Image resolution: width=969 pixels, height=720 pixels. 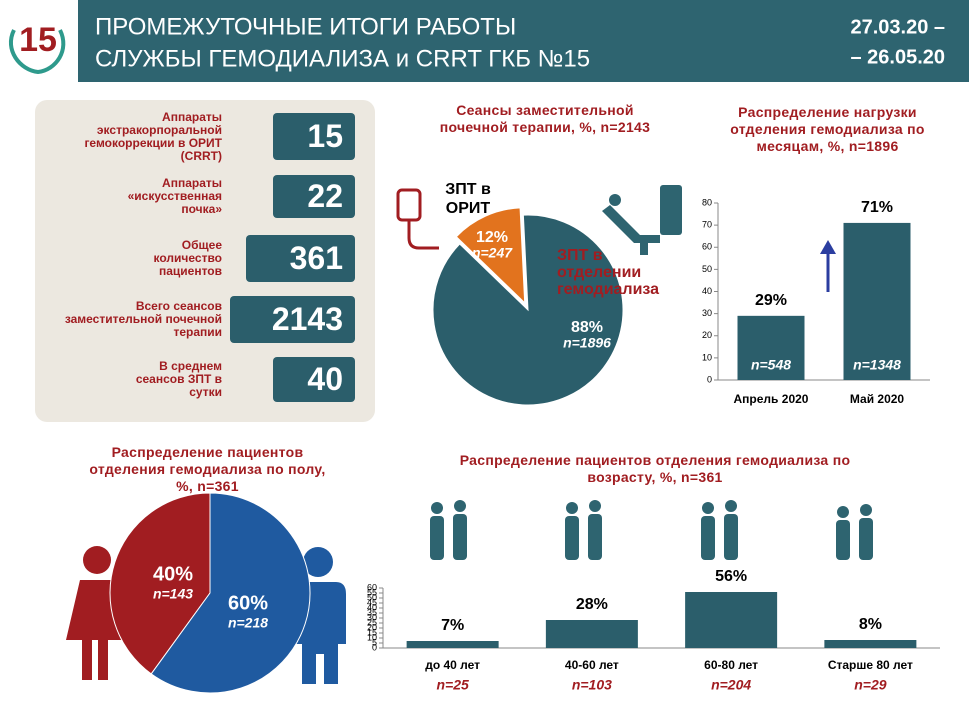 What do you see at coordinates (187, 258) in the screenshot?
I see `stat-label: Общее количество пациентов` at bounding box center [187, 258].